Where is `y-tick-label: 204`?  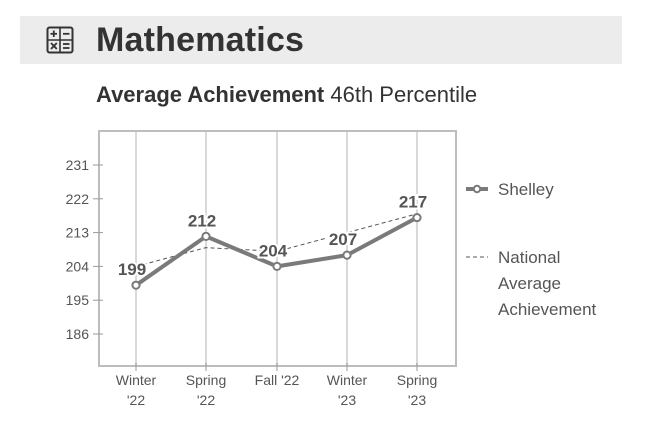
y-tick-label: 204 is located at coordinates (78, 266).